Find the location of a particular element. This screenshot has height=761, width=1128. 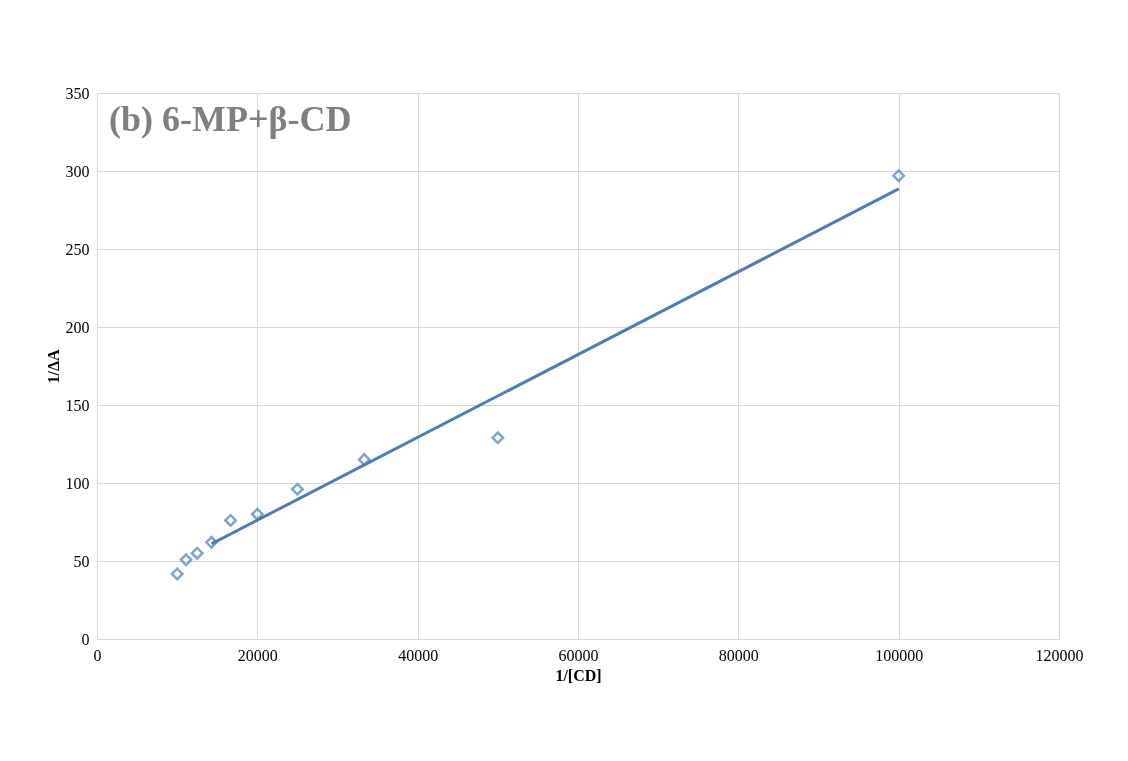

y-tick-label: 250 is located at coordinates (77, 249).